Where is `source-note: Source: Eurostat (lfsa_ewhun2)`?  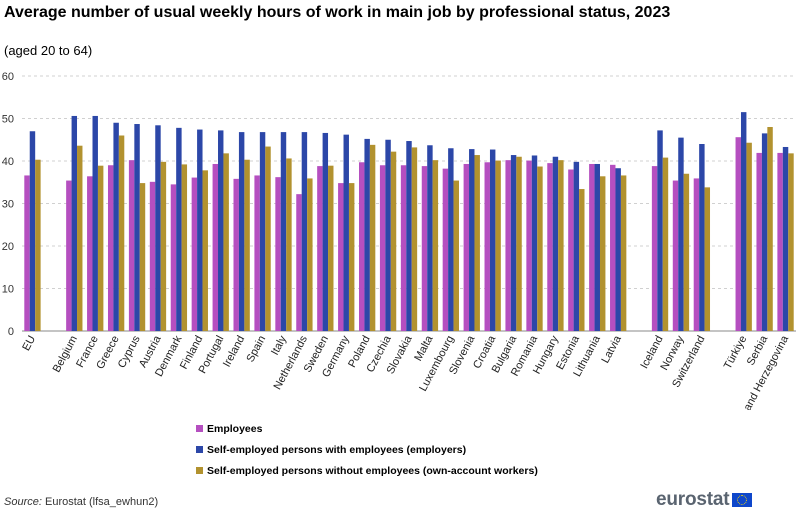
source-note: Source: Eurostat (lfsa_ewhun2) is located at coordinates (81, 502).